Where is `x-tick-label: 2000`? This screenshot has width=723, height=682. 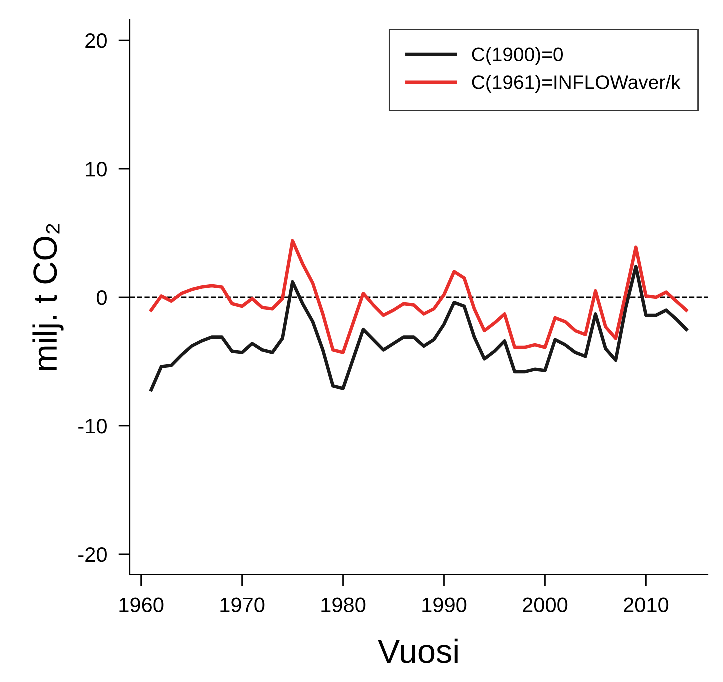 x-tick-label: 2000 is located at coordinates (545, 605).